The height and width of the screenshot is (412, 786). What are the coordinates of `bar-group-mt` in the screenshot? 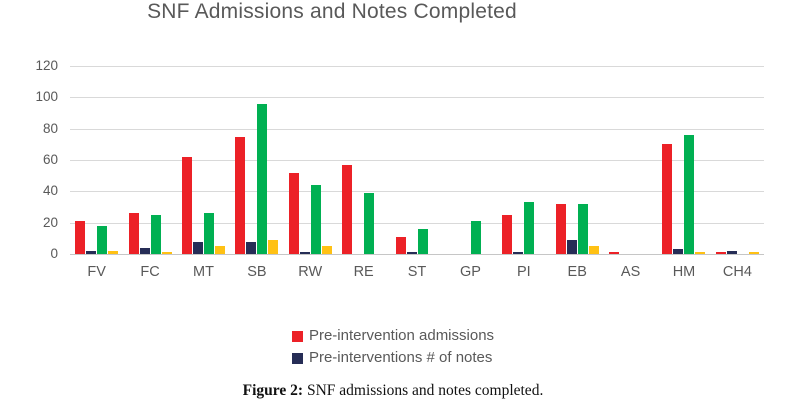 It's located at (203, 160).